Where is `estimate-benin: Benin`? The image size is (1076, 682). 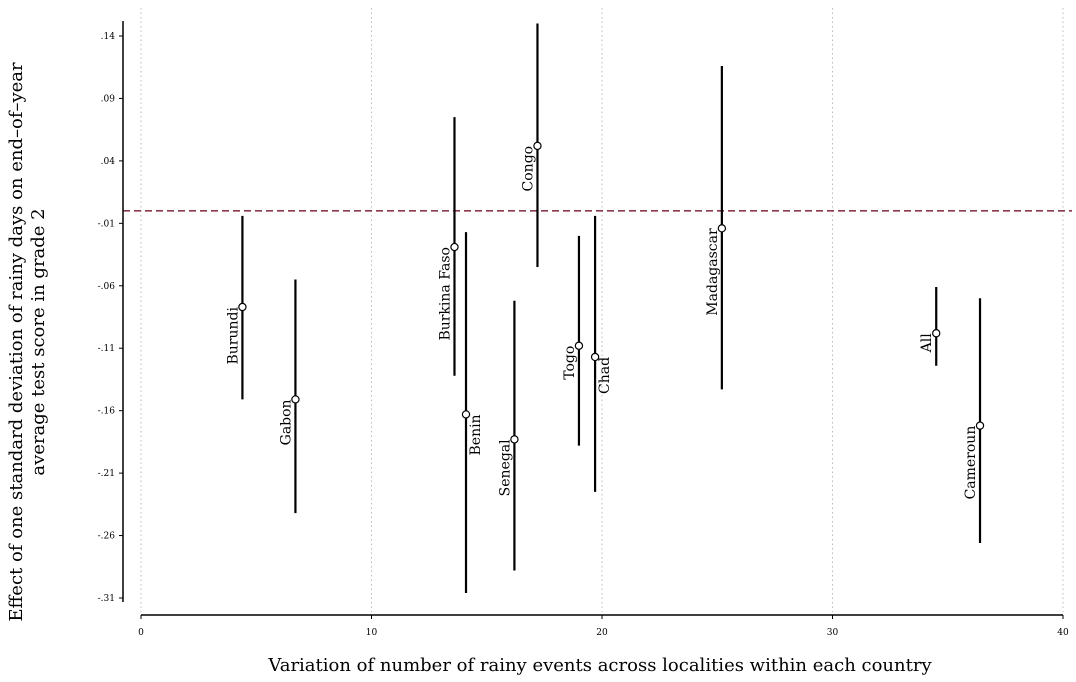
estimate-benin: Benin is located at coordinates (472, 413).